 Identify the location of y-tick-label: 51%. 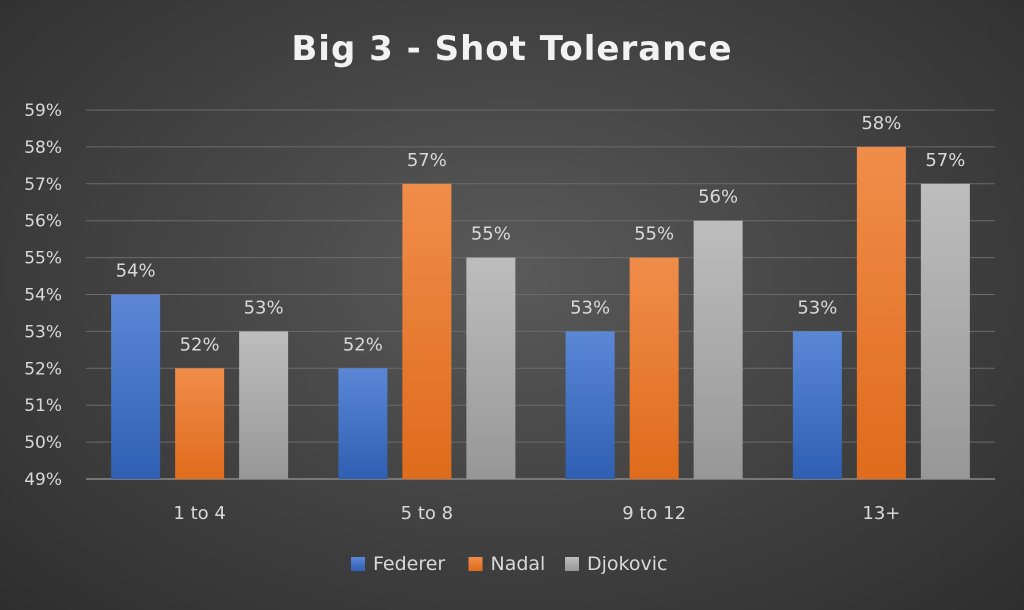
(43, 406).